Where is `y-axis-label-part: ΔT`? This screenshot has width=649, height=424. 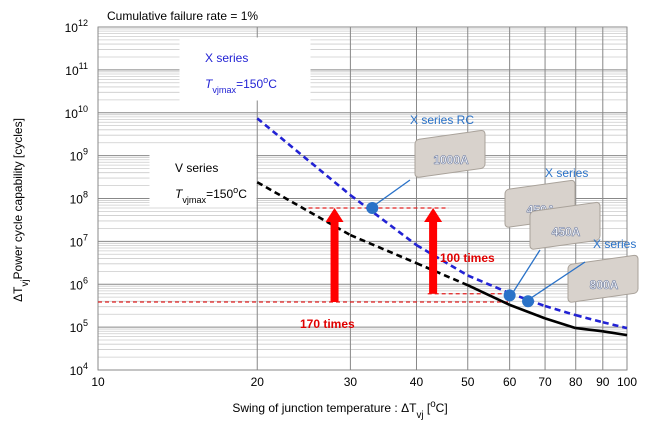
y-axis-label-part: ΔT is located at coordinates (18, 294).